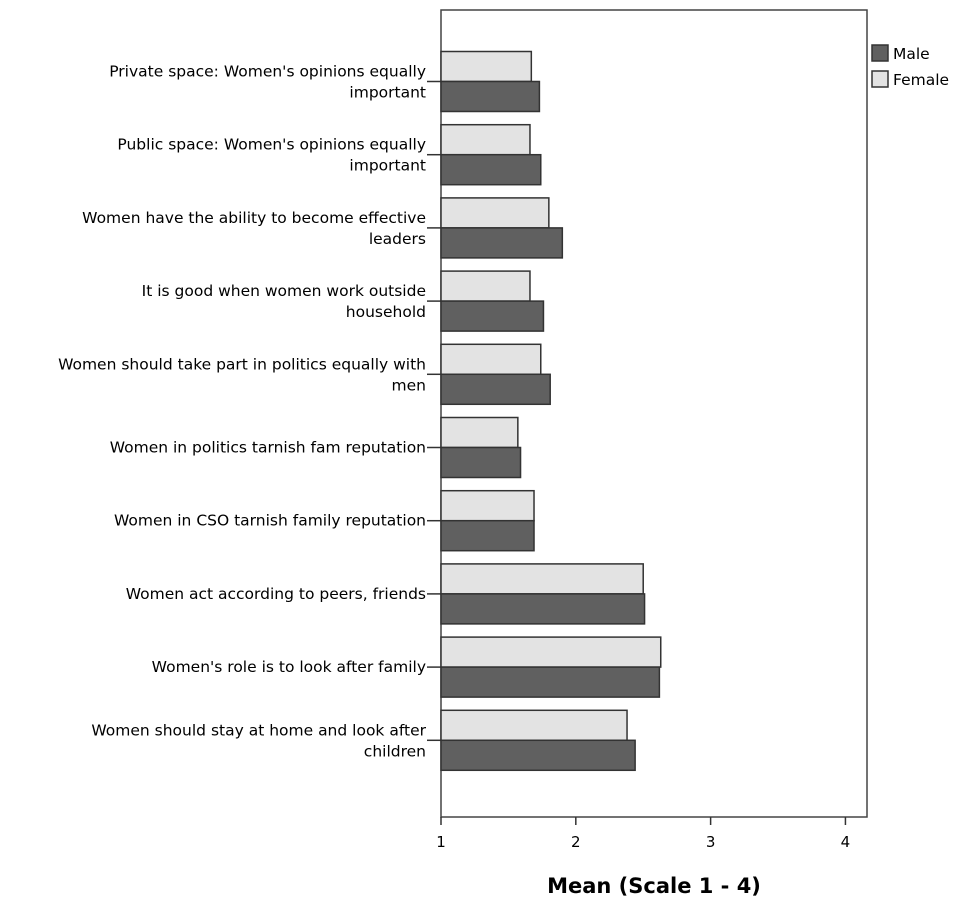 The width and height of the screenshot is (960, 902). What do you see at coordinates (441, 842) in the screenshot?
I see `x-tick-label-1: 1` at bounding box center [441, 842].